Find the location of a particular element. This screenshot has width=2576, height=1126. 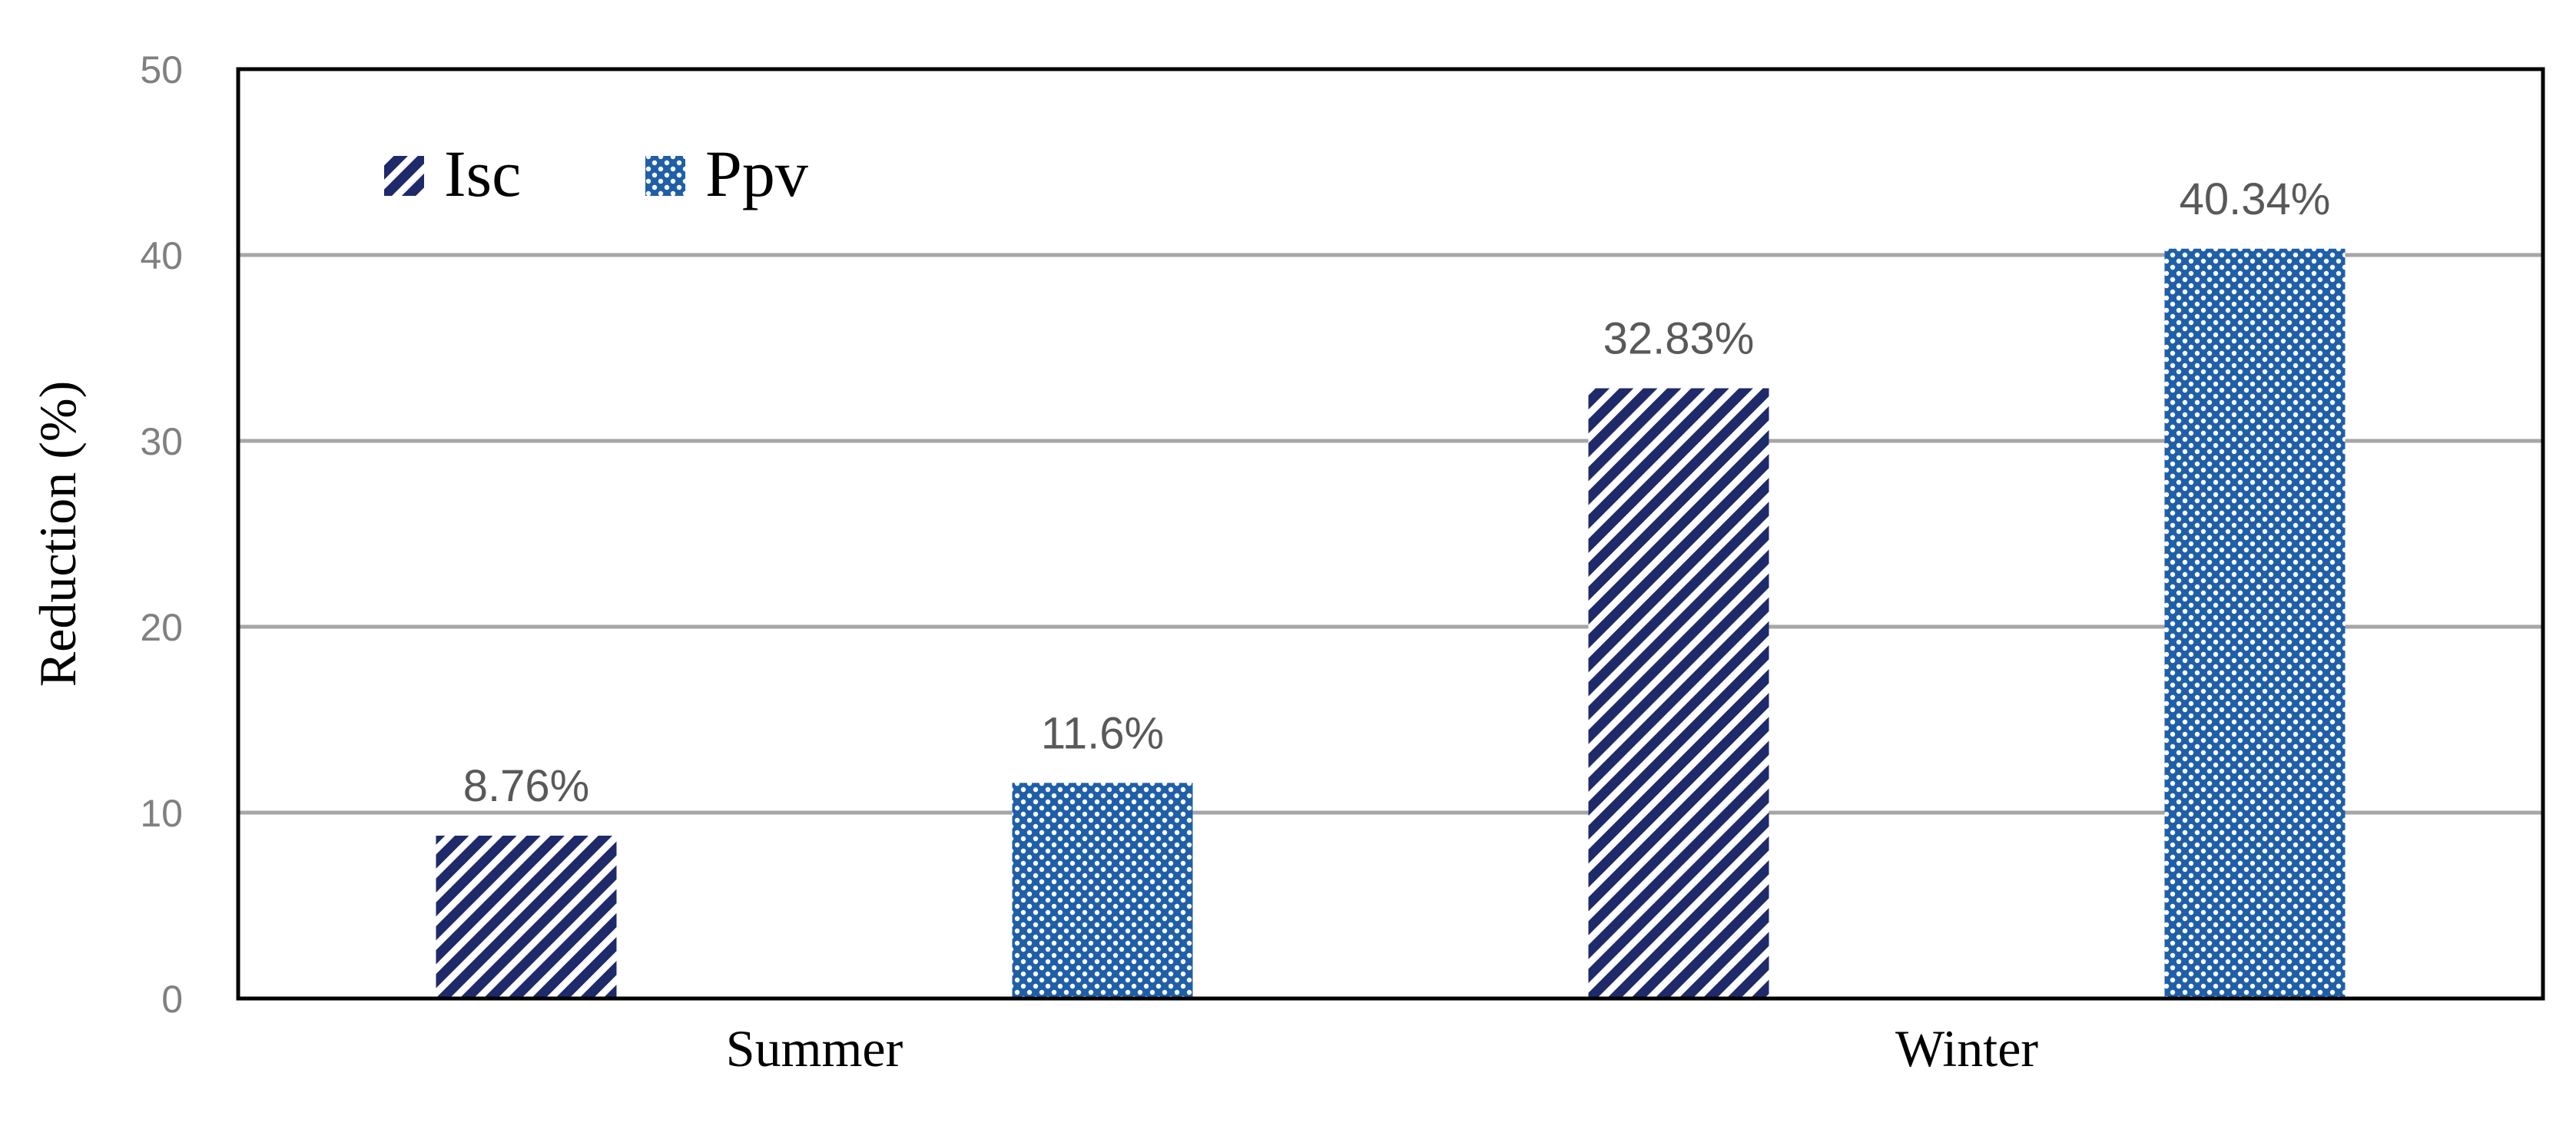

x-category-label: Winter is located at coordinates (1966, 1048).